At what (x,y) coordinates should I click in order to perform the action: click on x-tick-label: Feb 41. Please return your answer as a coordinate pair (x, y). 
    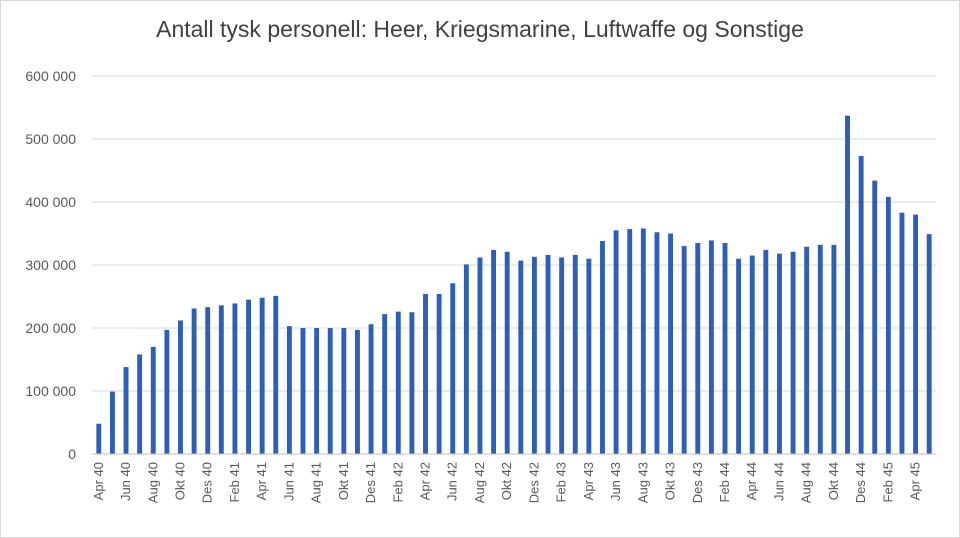
    Looking at the image, I should click on (234, 482).